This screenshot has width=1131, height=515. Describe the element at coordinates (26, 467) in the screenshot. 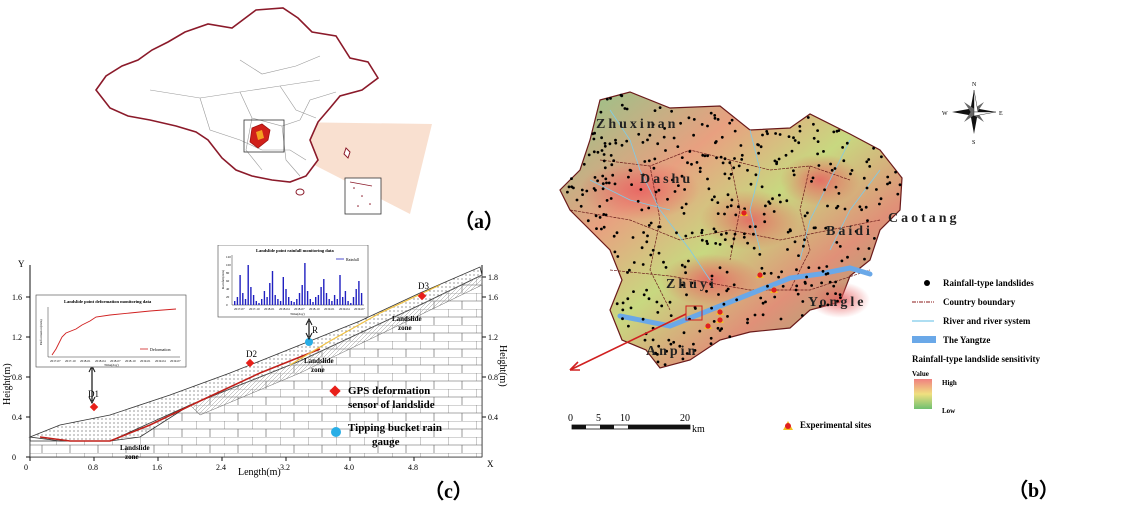

I see `x-tick-label: 0` at that location.